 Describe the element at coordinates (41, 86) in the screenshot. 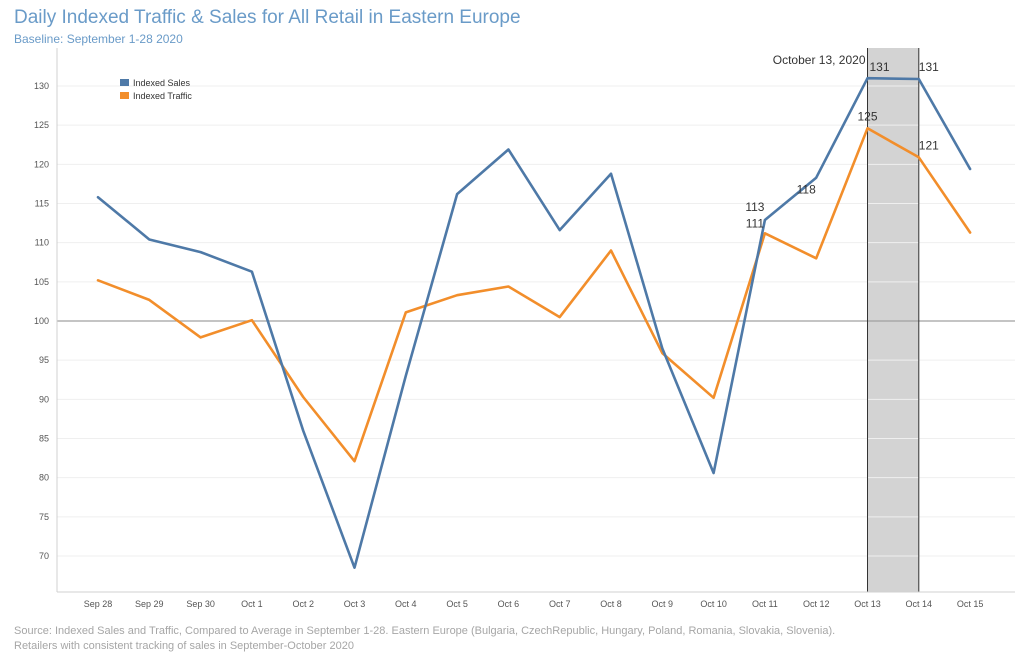

I see `y-tick-label: 130` at that location.